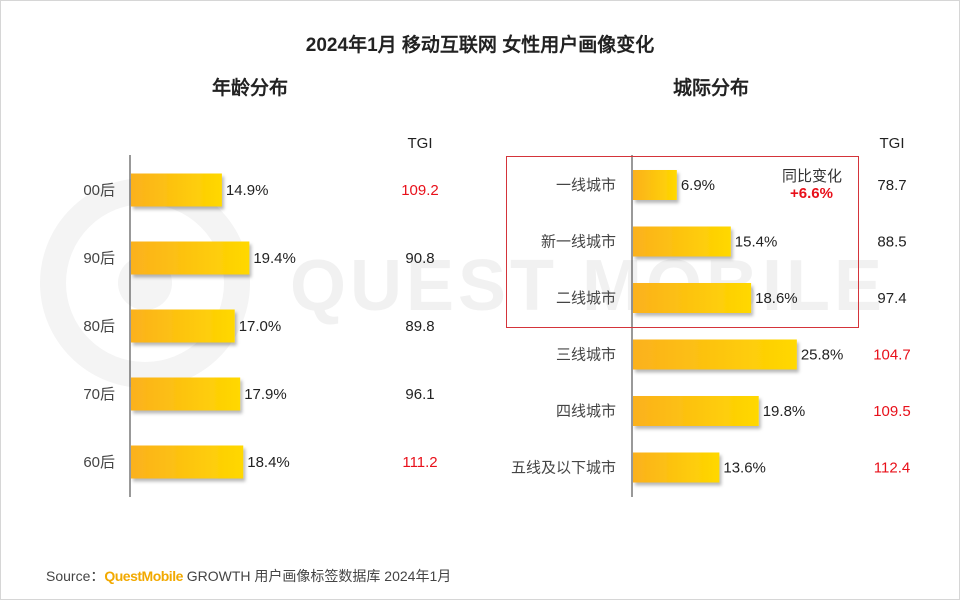 The width and height of the screenshot is (960, 600). What do you see at coordinates (265, 394) in the screenshot?
I see `age-value-label: 17.9%` at bounding box center [265, 394].